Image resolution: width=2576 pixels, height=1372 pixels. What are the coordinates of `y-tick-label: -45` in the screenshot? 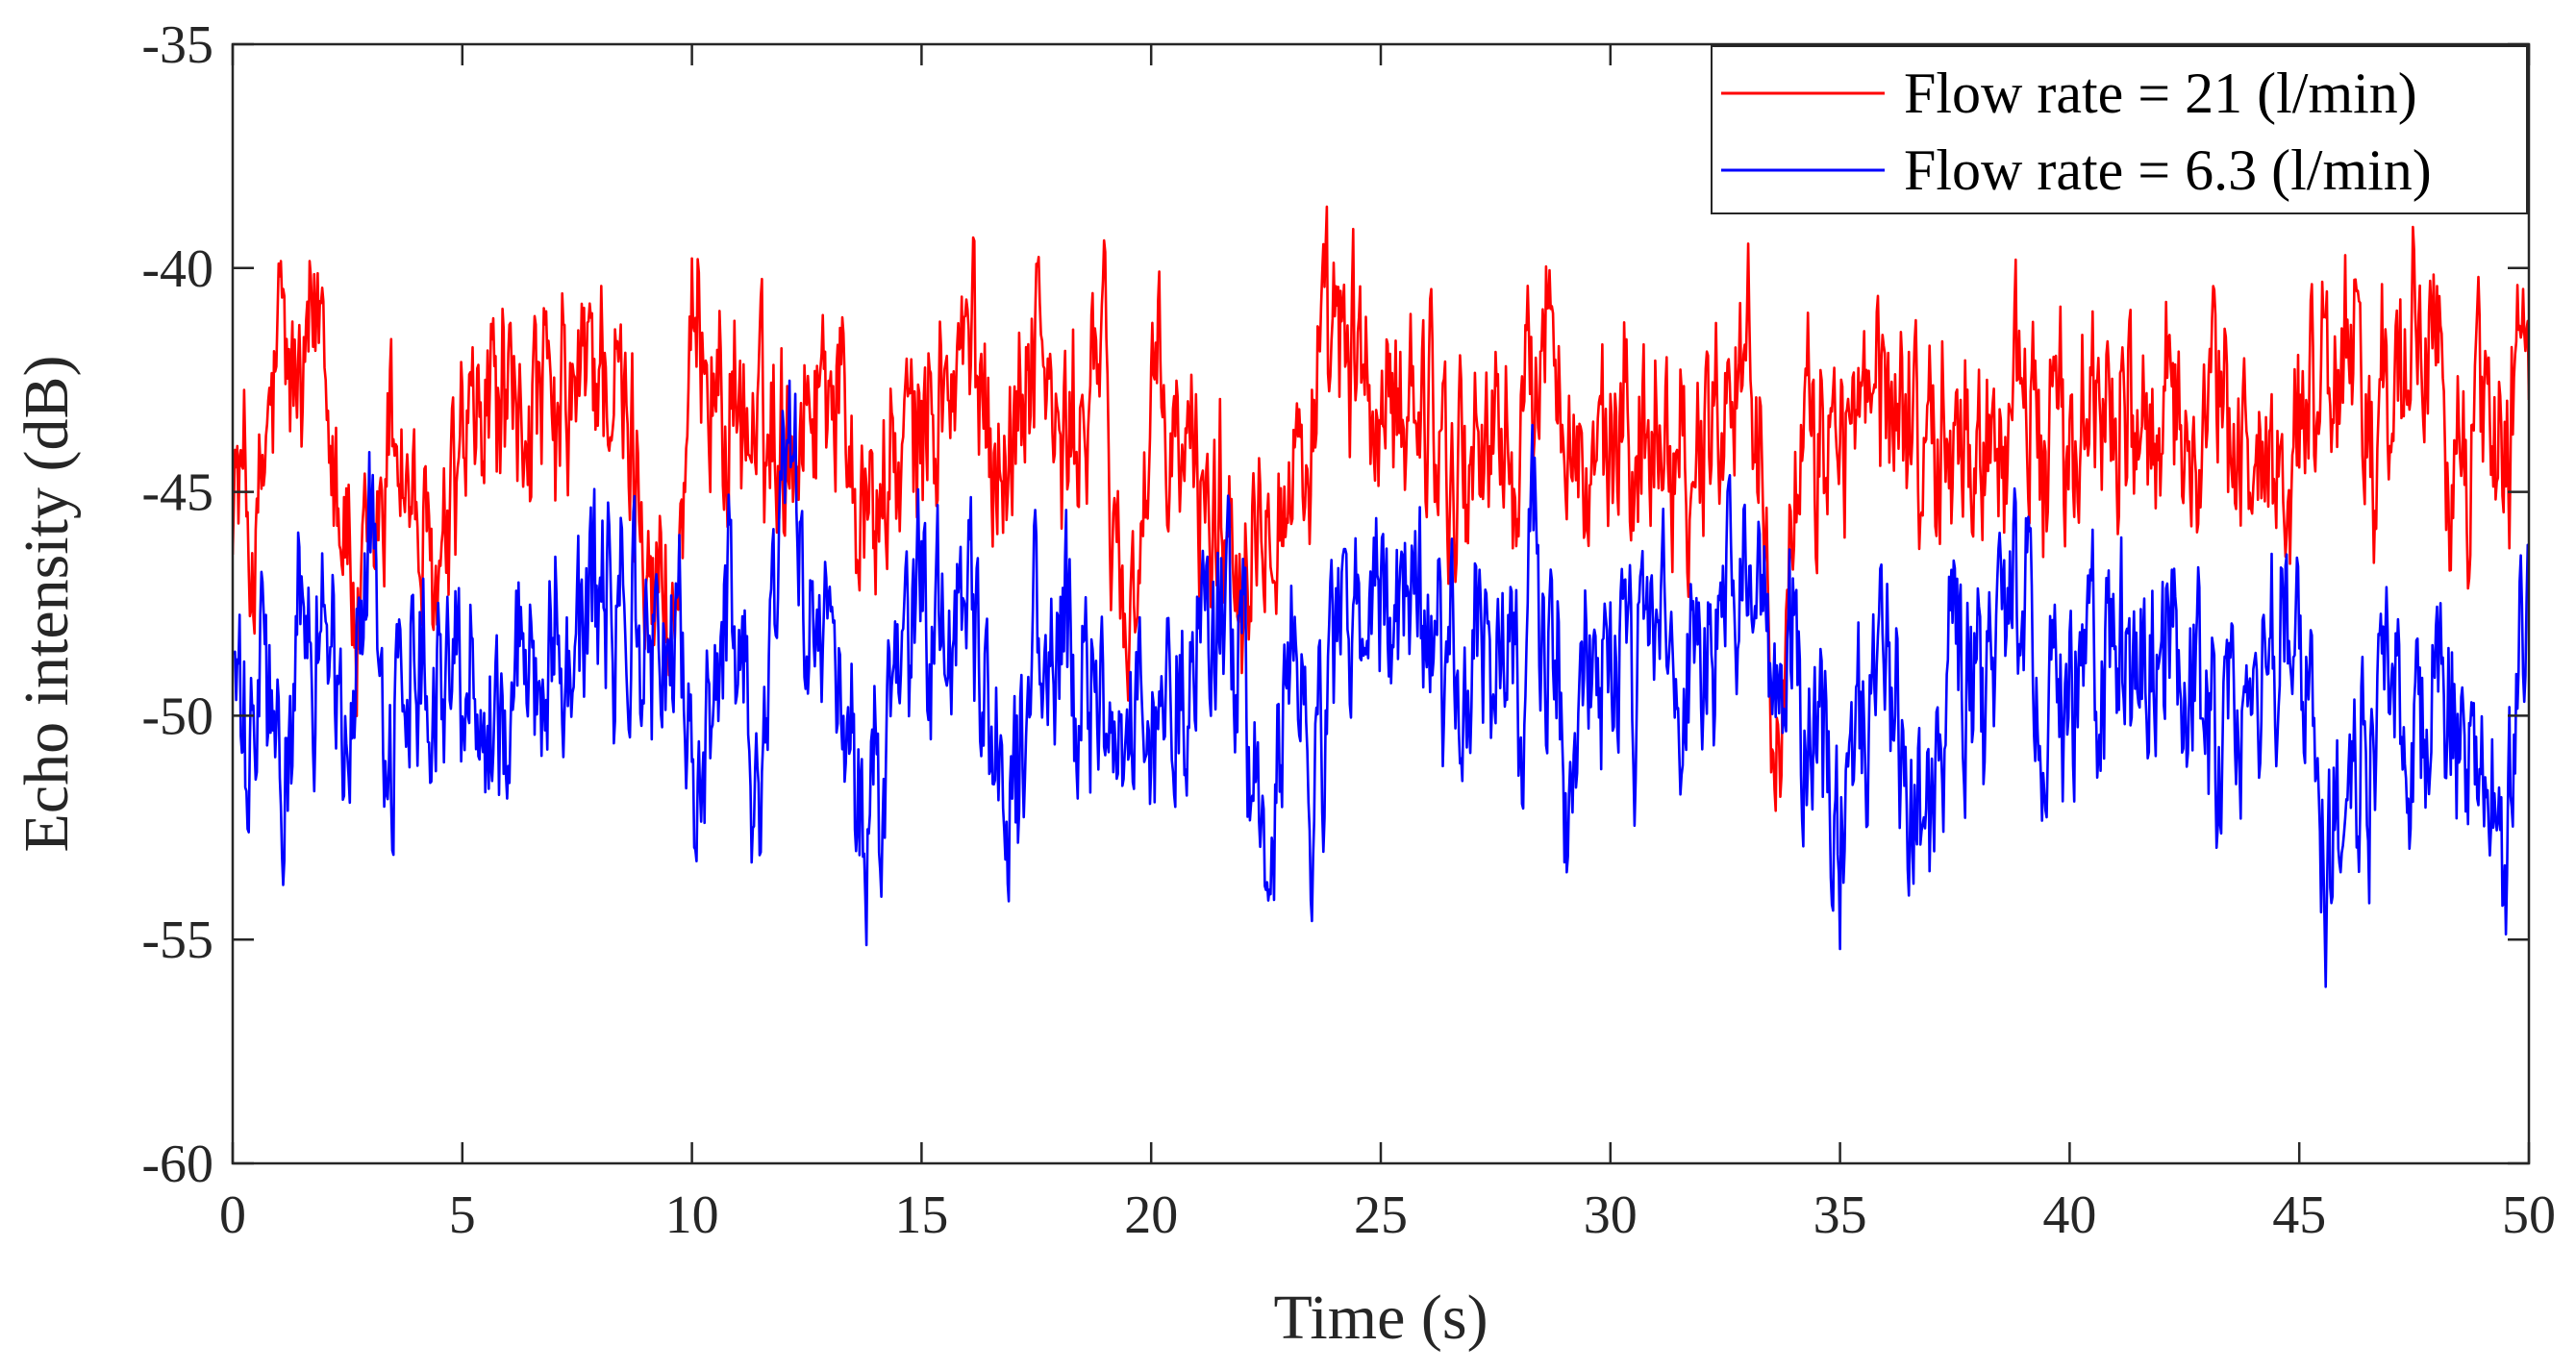 It's located at (177, 493).